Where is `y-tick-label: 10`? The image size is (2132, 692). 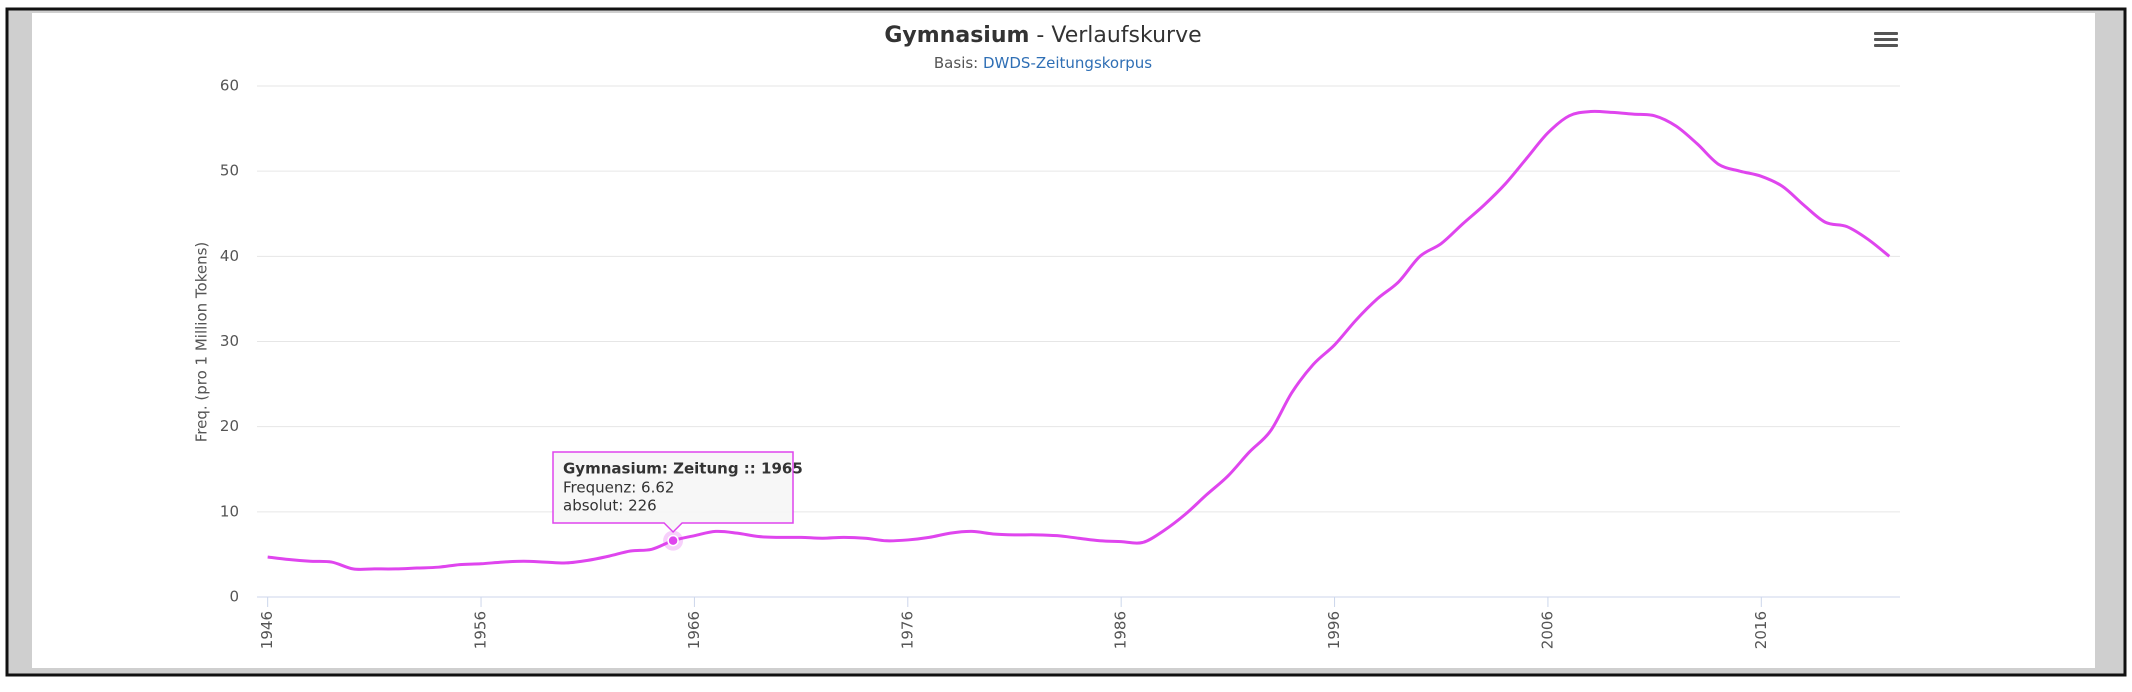
y-tick-label: 10 is located at coordinates (229, 511).